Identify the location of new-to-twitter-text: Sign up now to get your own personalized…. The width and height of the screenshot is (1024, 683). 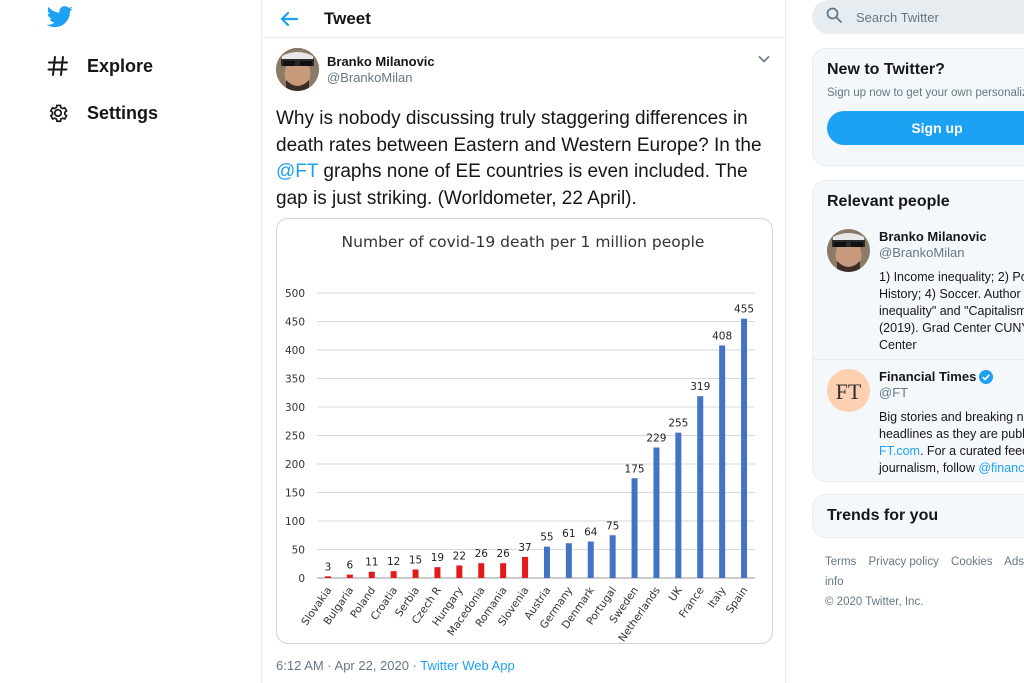
(925, 93).